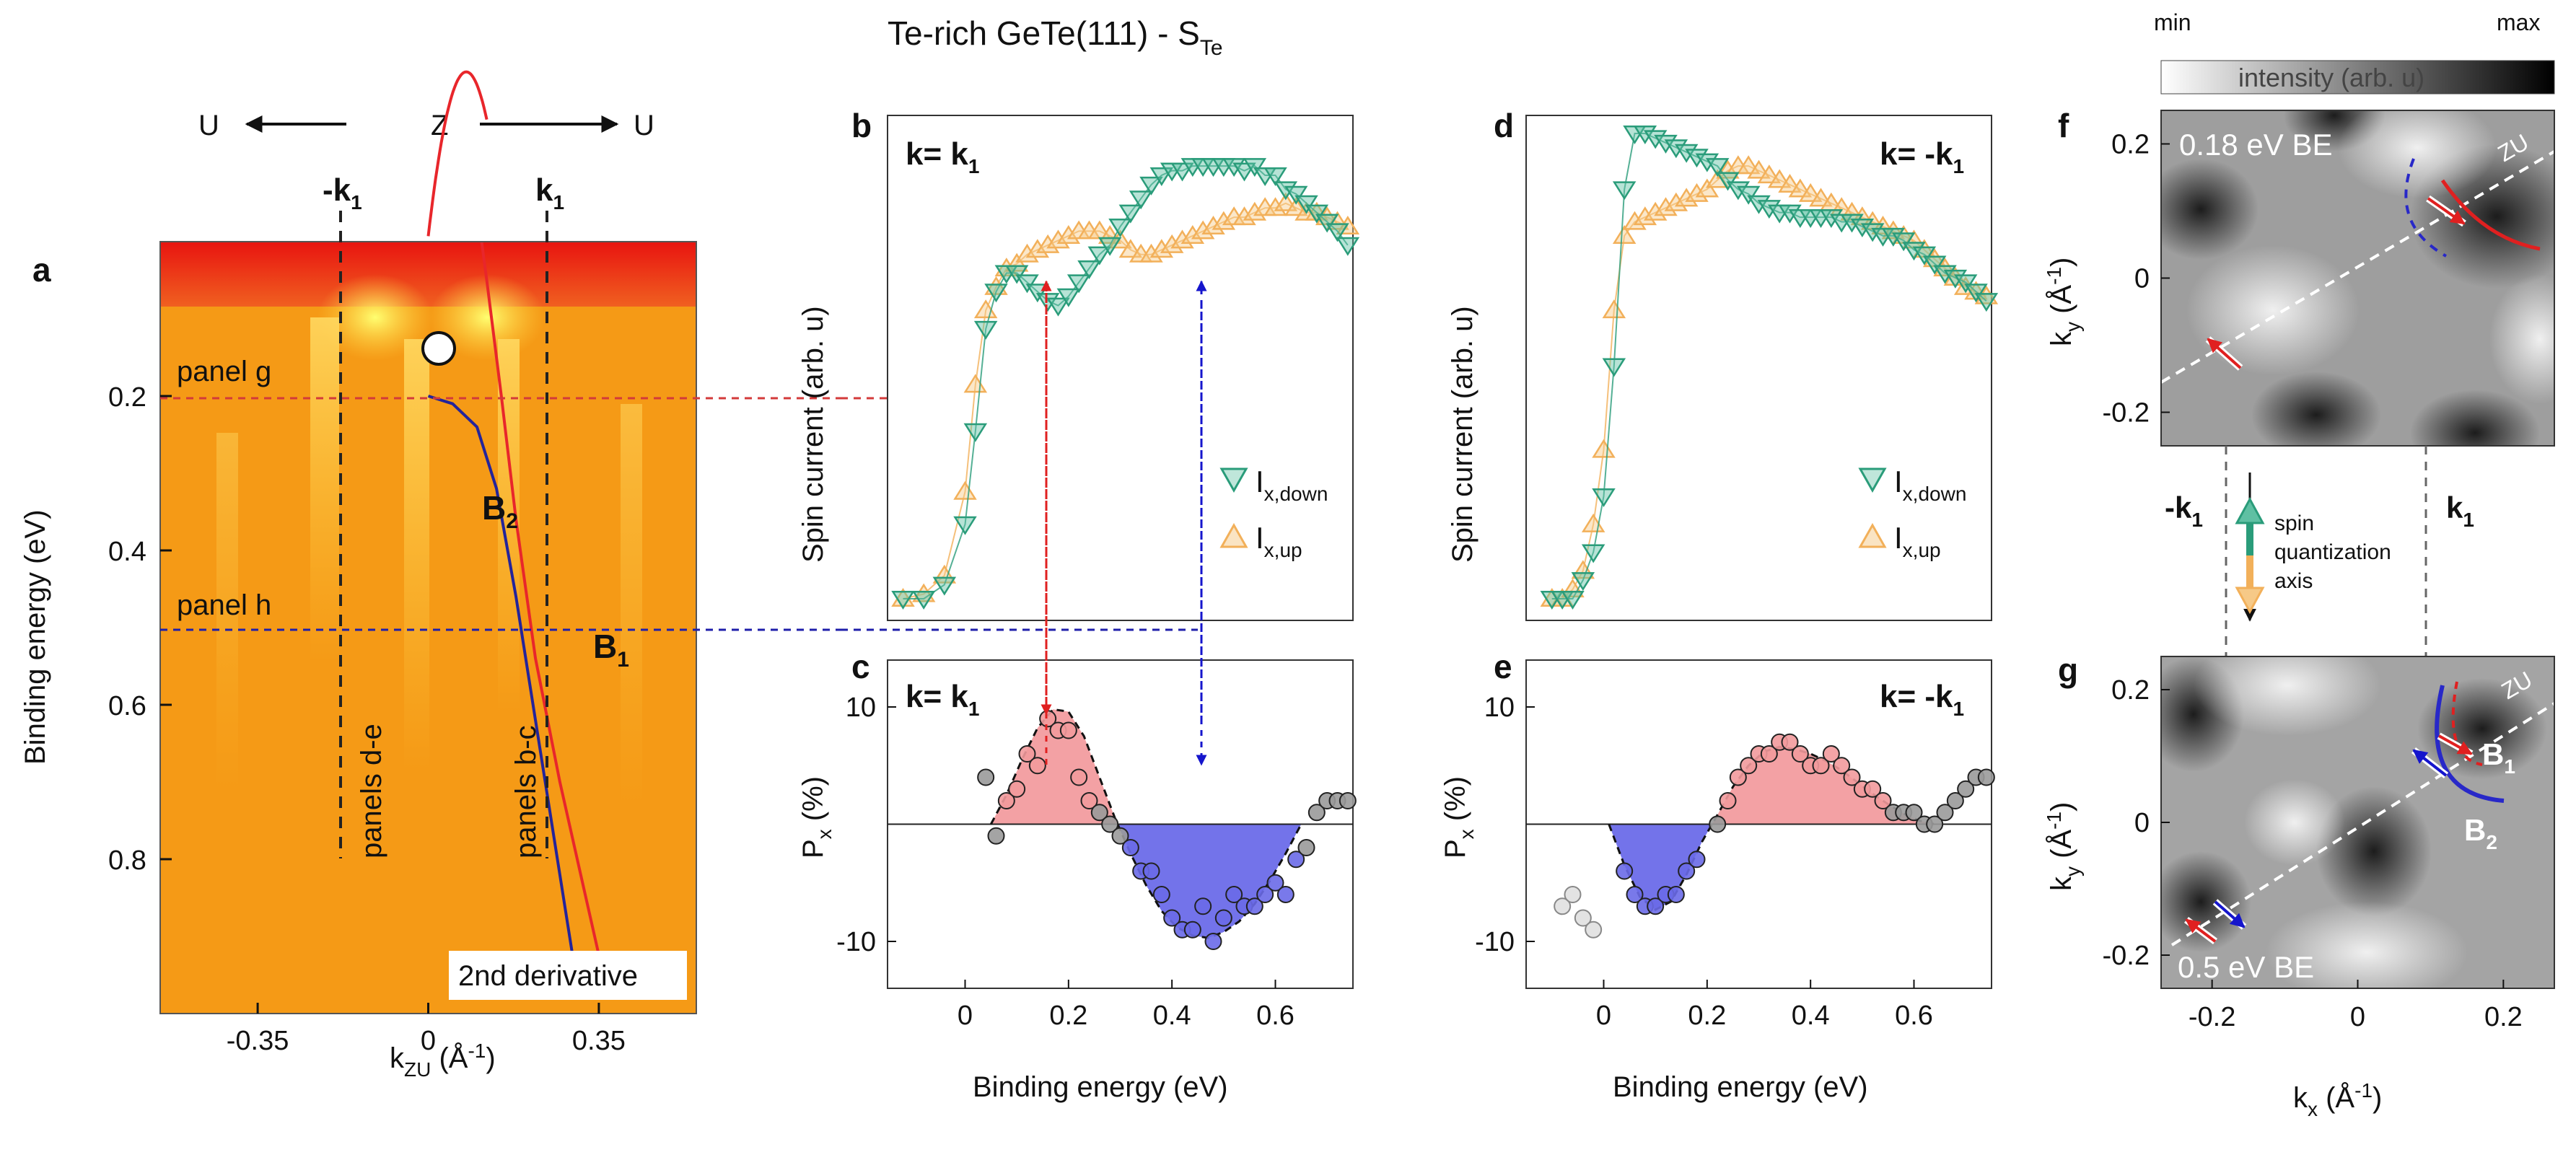 The height and width of the screenshot is (1160, 2576). I want to click on colorbar-max: max, so click(2518, 22).